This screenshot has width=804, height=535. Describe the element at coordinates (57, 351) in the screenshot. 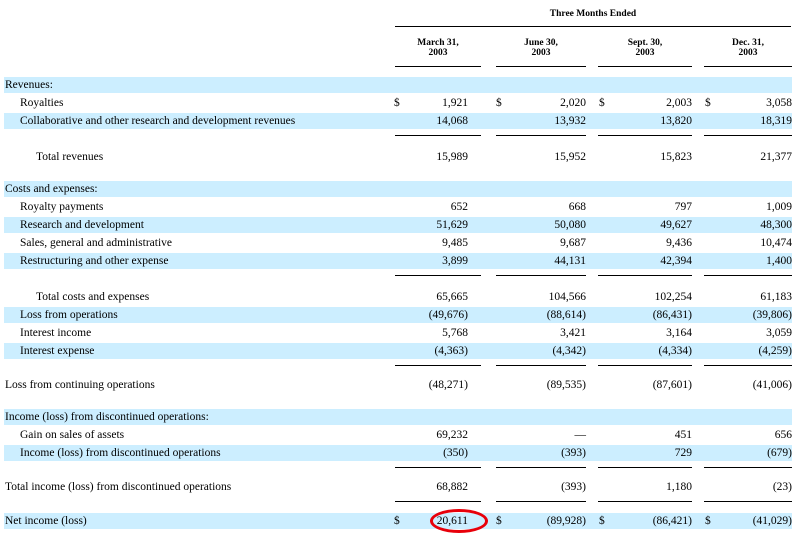

I see `row-label: Interest expense` at that location.